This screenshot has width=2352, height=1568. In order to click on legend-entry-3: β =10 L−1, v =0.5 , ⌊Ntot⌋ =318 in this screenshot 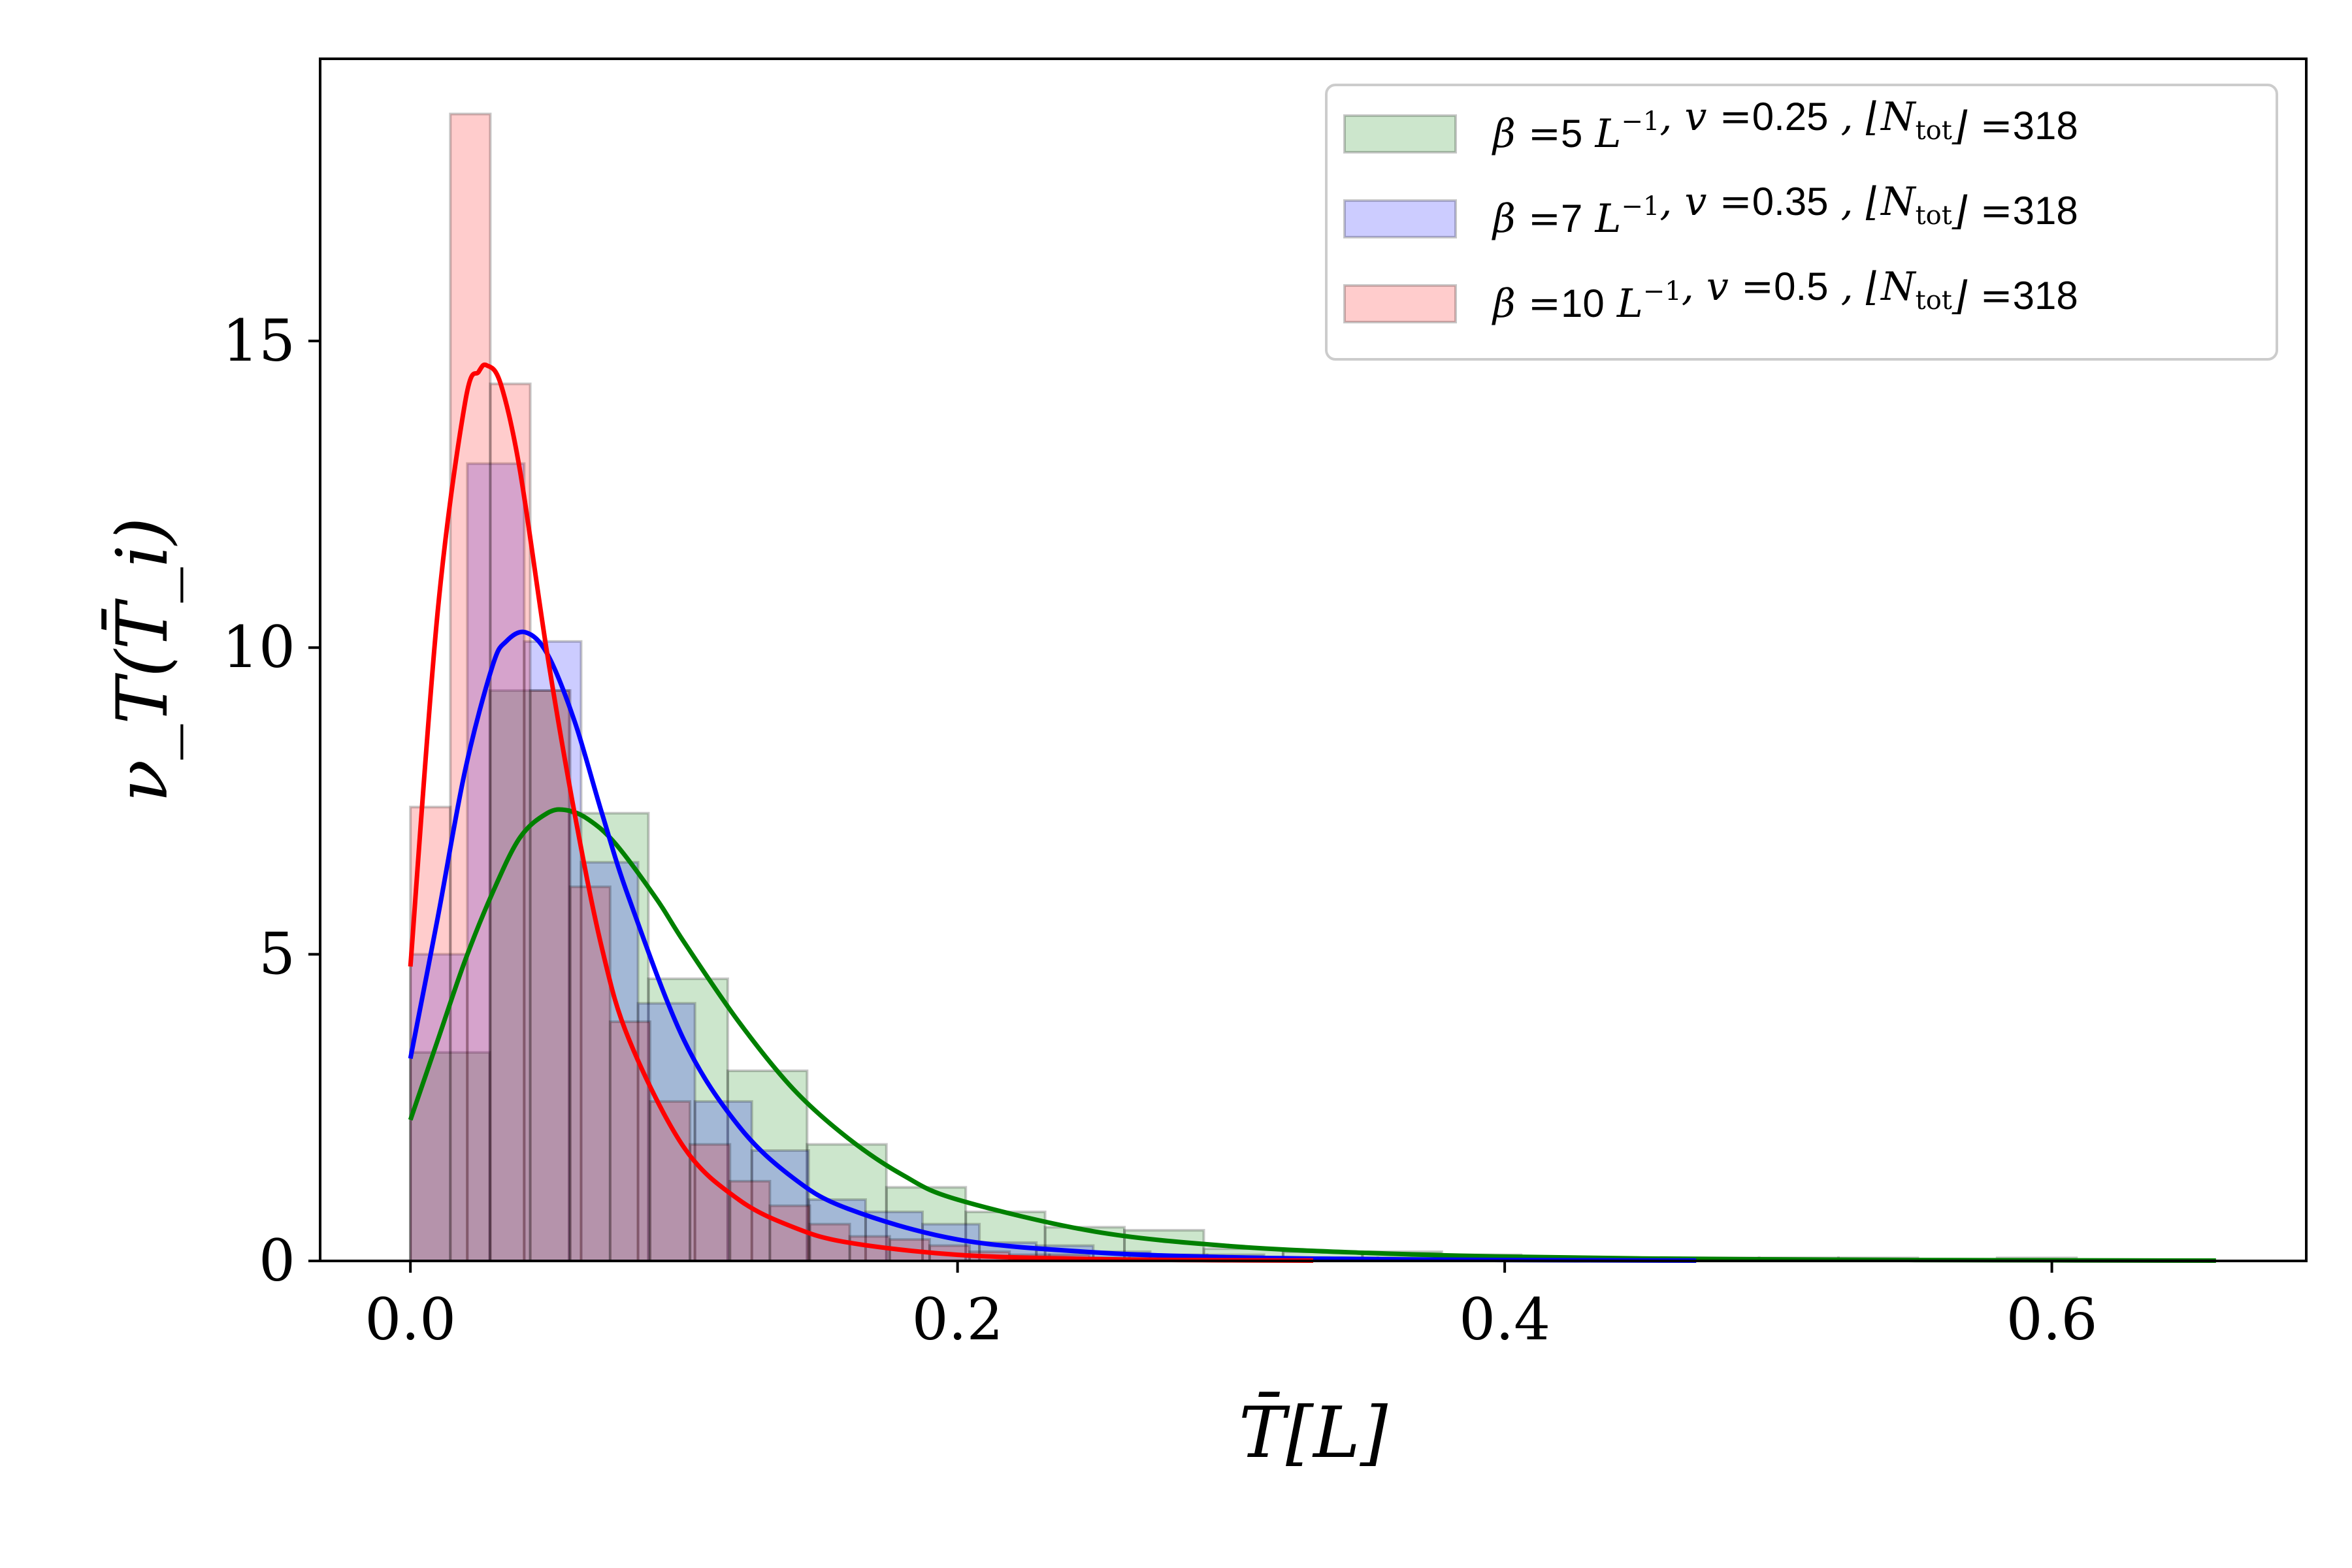, I will do `click(1710, 295)`.